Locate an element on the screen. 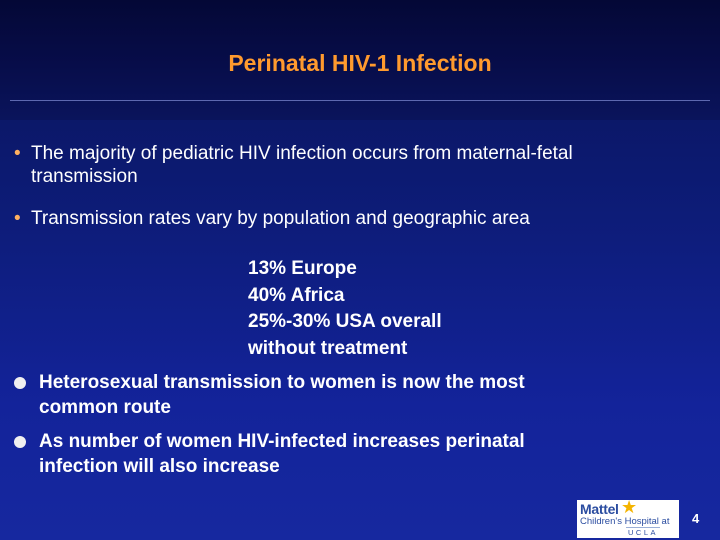  star-icon: ★ is located at coordinates (629, 507).